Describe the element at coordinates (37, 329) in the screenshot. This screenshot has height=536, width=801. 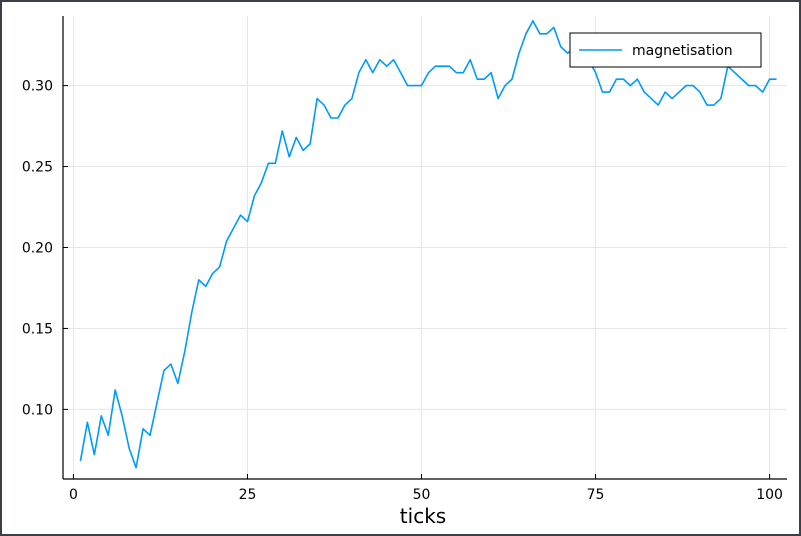
I see `y-tick-label: 0.15` at that location.